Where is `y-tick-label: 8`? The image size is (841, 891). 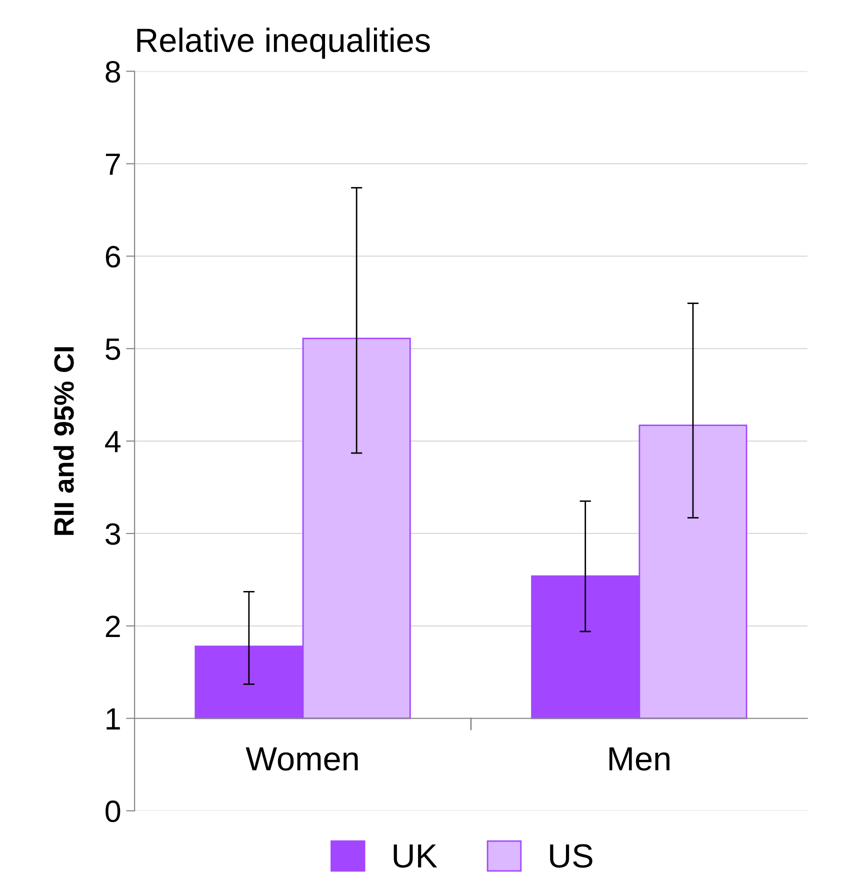
y-tick-label: 8 is located at coordinates (113, 72).